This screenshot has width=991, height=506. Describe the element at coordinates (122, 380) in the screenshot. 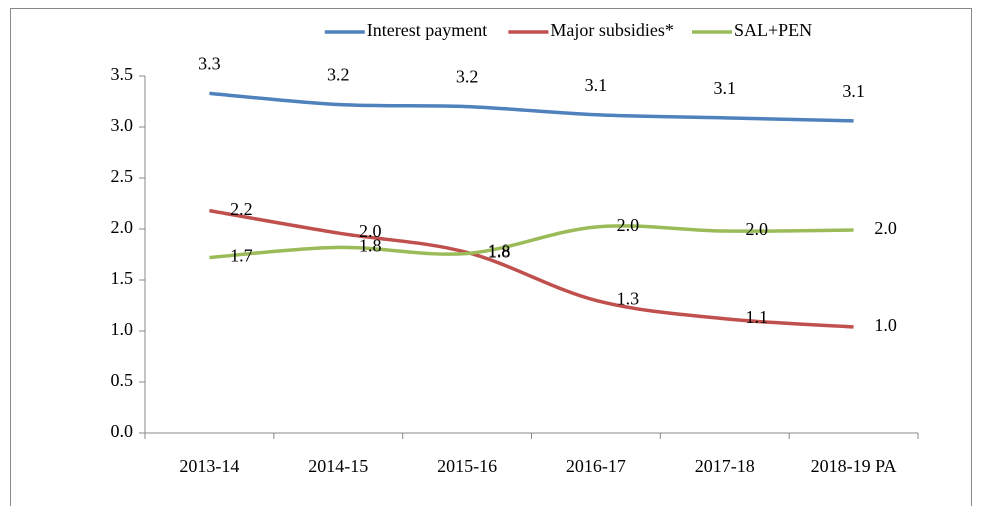

I see `y-tick-label: 0.5` at that location.